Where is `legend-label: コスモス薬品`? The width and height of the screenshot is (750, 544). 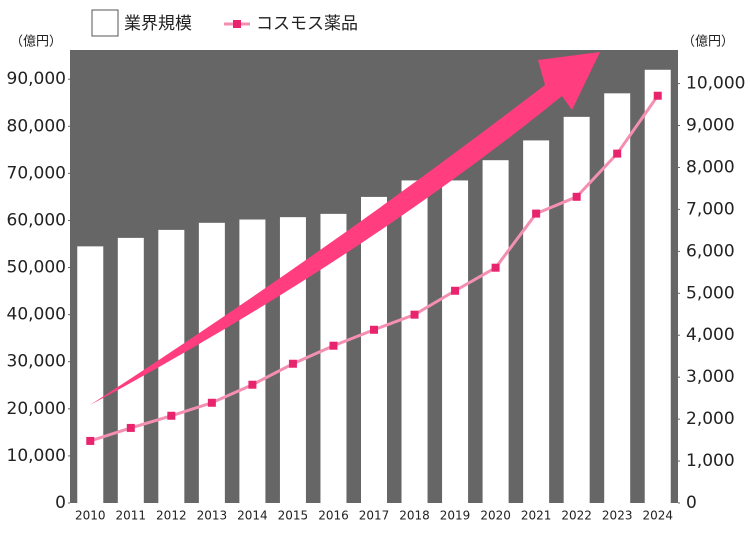
legend-label: コスモス薬品 is located at coordinates (307, 24).